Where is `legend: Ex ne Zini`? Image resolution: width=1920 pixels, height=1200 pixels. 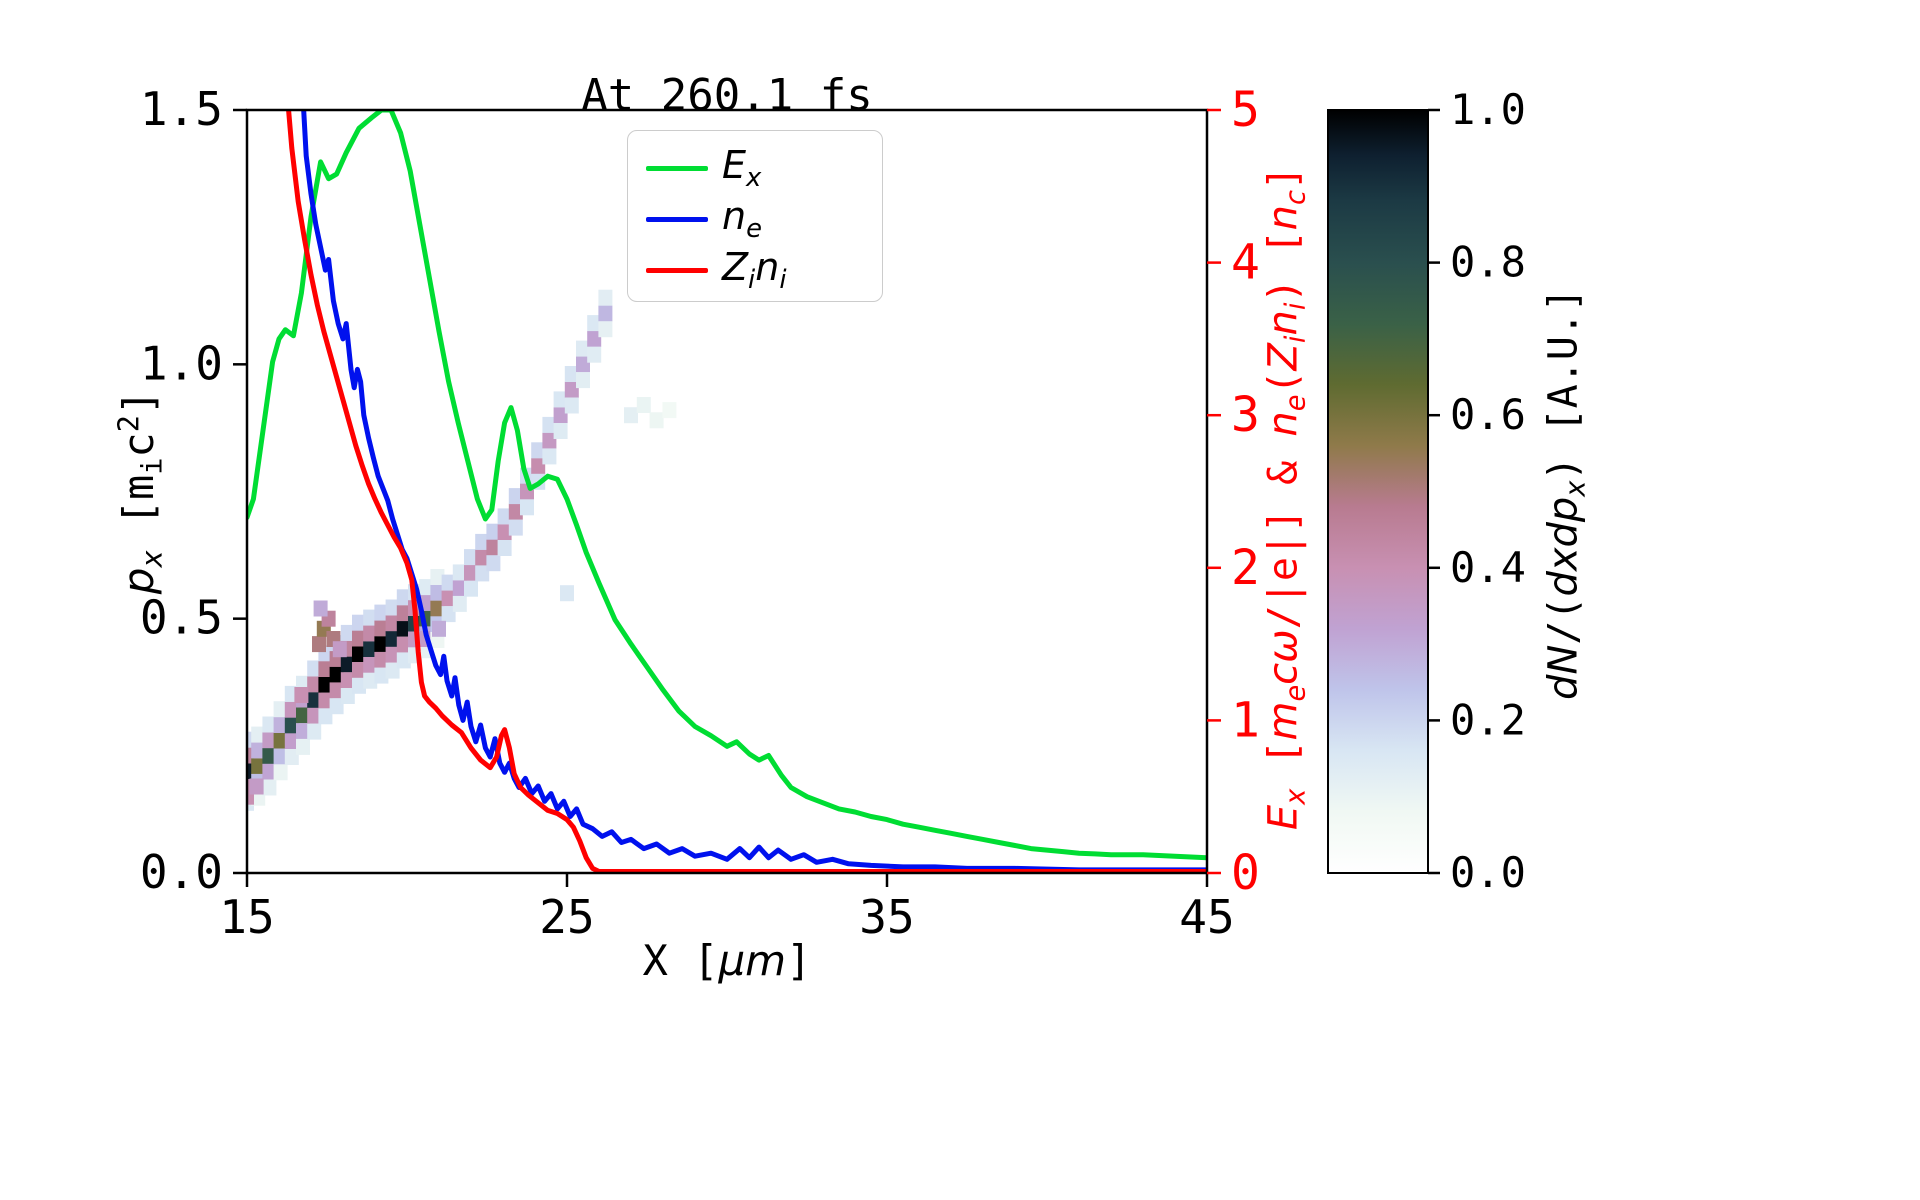 legend: Ex ne Zini is located at coordinates (755, 216).